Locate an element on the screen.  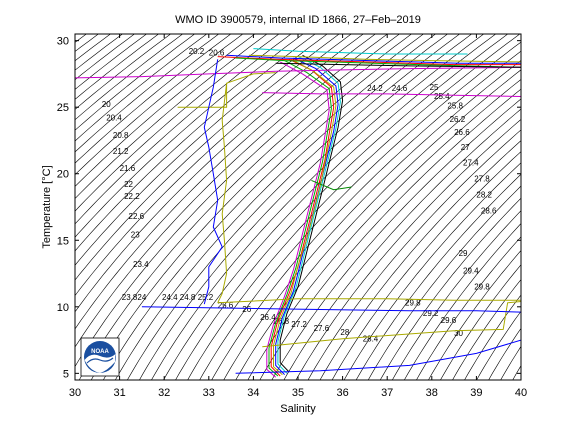
density-contour-label: 27 is located at coordinates (465, 147).